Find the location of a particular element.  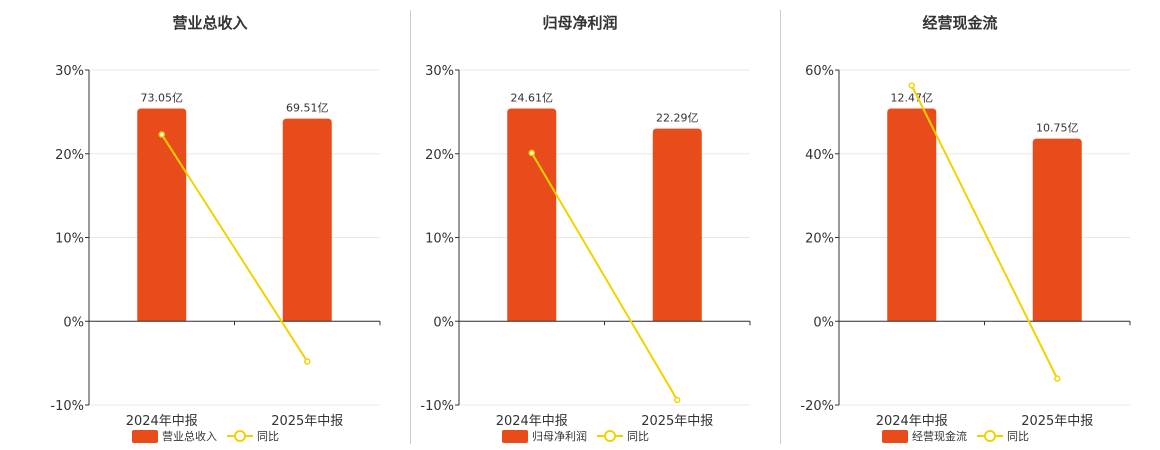

chart-title-revenue: 营业总收入 is located at coordinates (210, 23).